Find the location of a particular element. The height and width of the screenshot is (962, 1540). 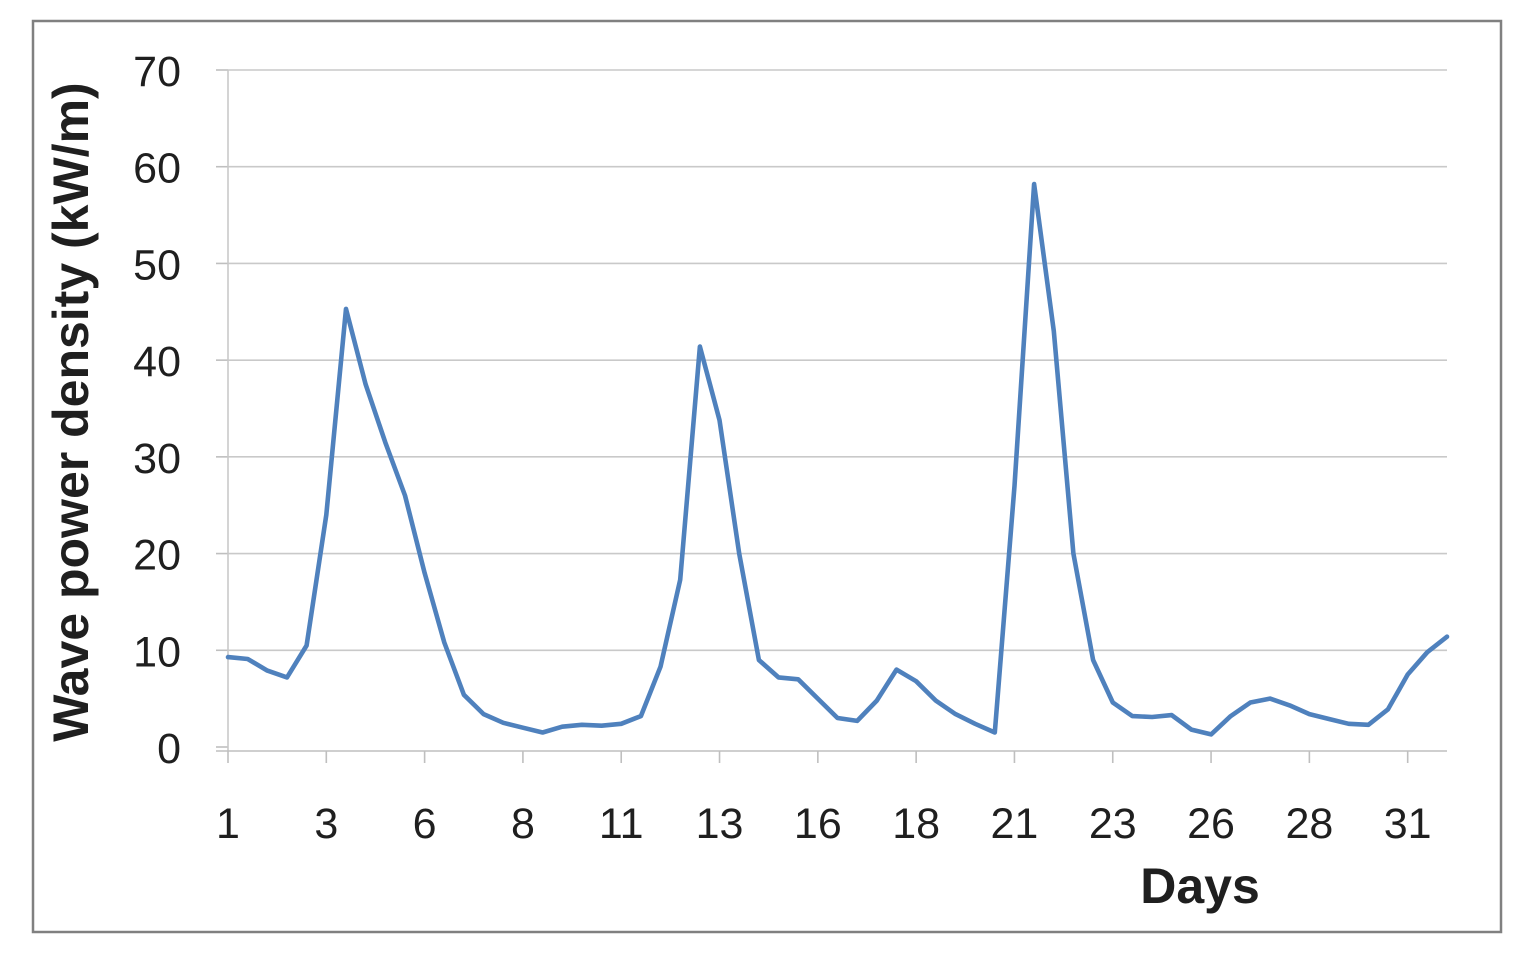

x-tick-label: 21 is located at coordinates (1015, 824).